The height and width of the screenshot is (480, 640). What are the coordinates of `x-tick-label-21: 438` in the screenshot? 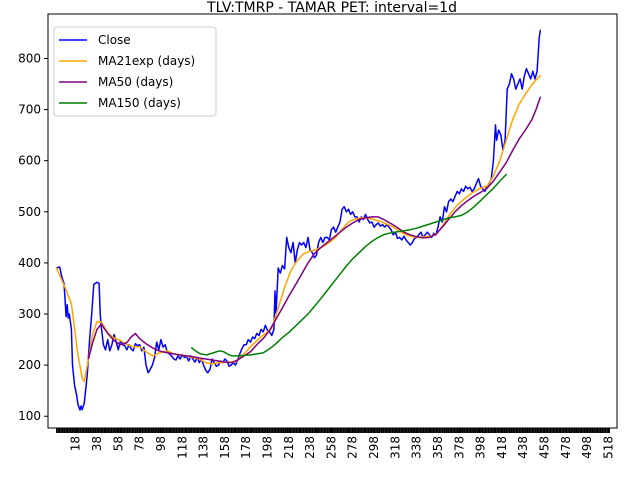 It's located at (523, 447).